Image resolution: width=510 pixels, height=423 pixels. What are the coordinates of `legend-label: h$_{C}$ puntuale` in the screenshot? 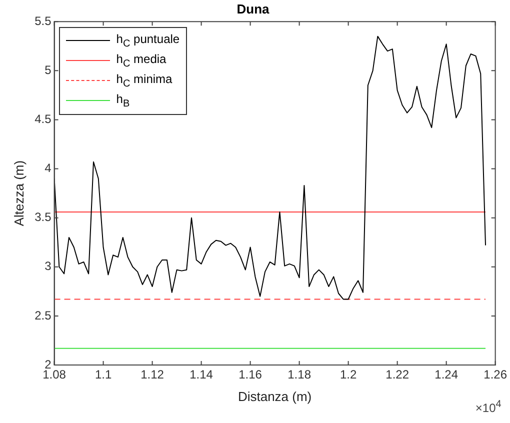 It's located at (148, 41).